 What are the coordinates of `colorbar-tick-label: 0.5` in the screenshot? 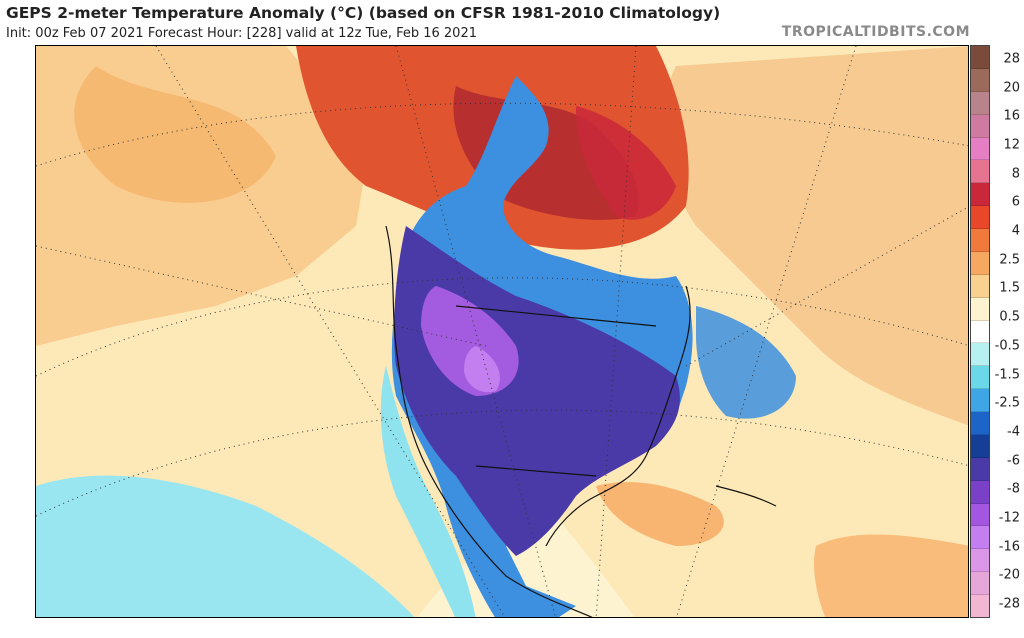 It's located at (1009, 317).